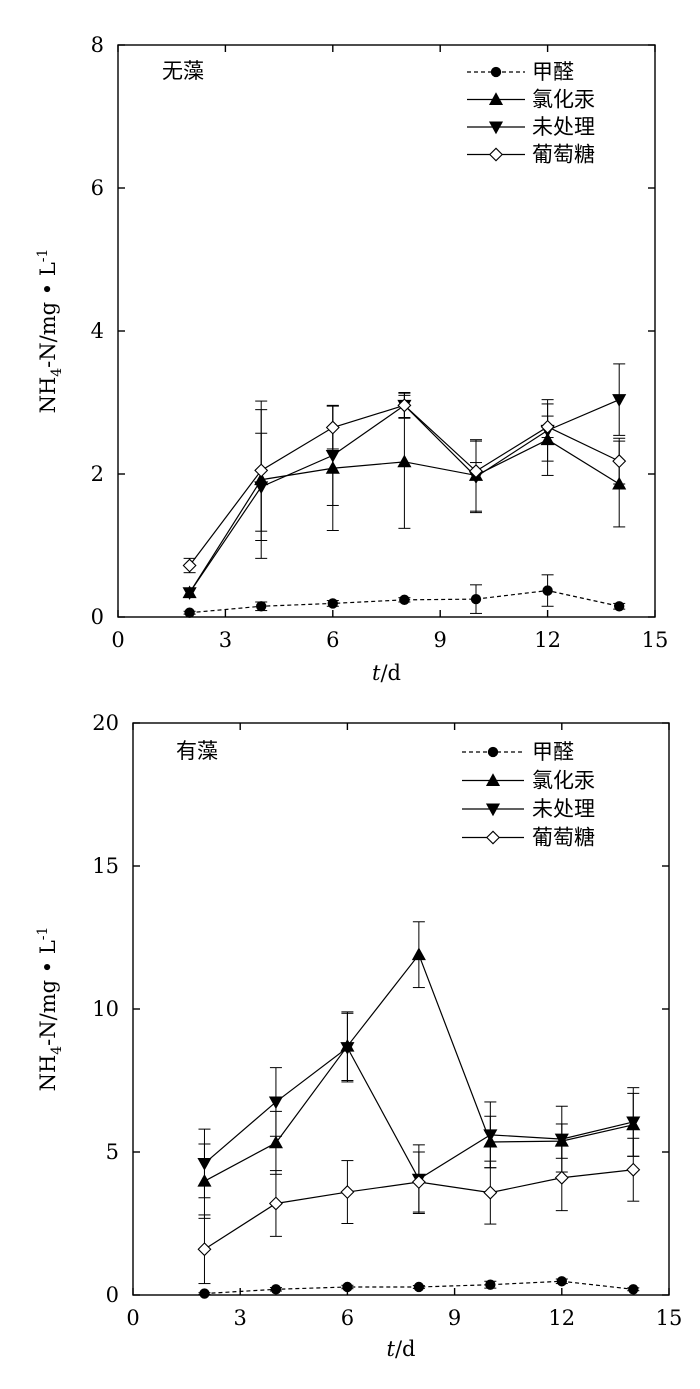  I want to click on panel-label: 有藻, so click(197, 751).